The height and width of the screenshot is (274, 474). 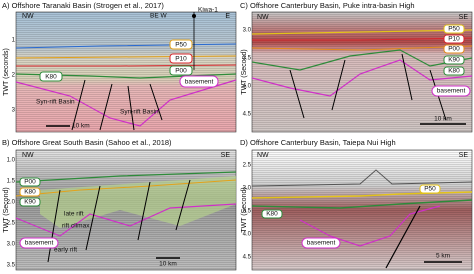 I want to click on note: rift climax, so click(x=76, y=226).